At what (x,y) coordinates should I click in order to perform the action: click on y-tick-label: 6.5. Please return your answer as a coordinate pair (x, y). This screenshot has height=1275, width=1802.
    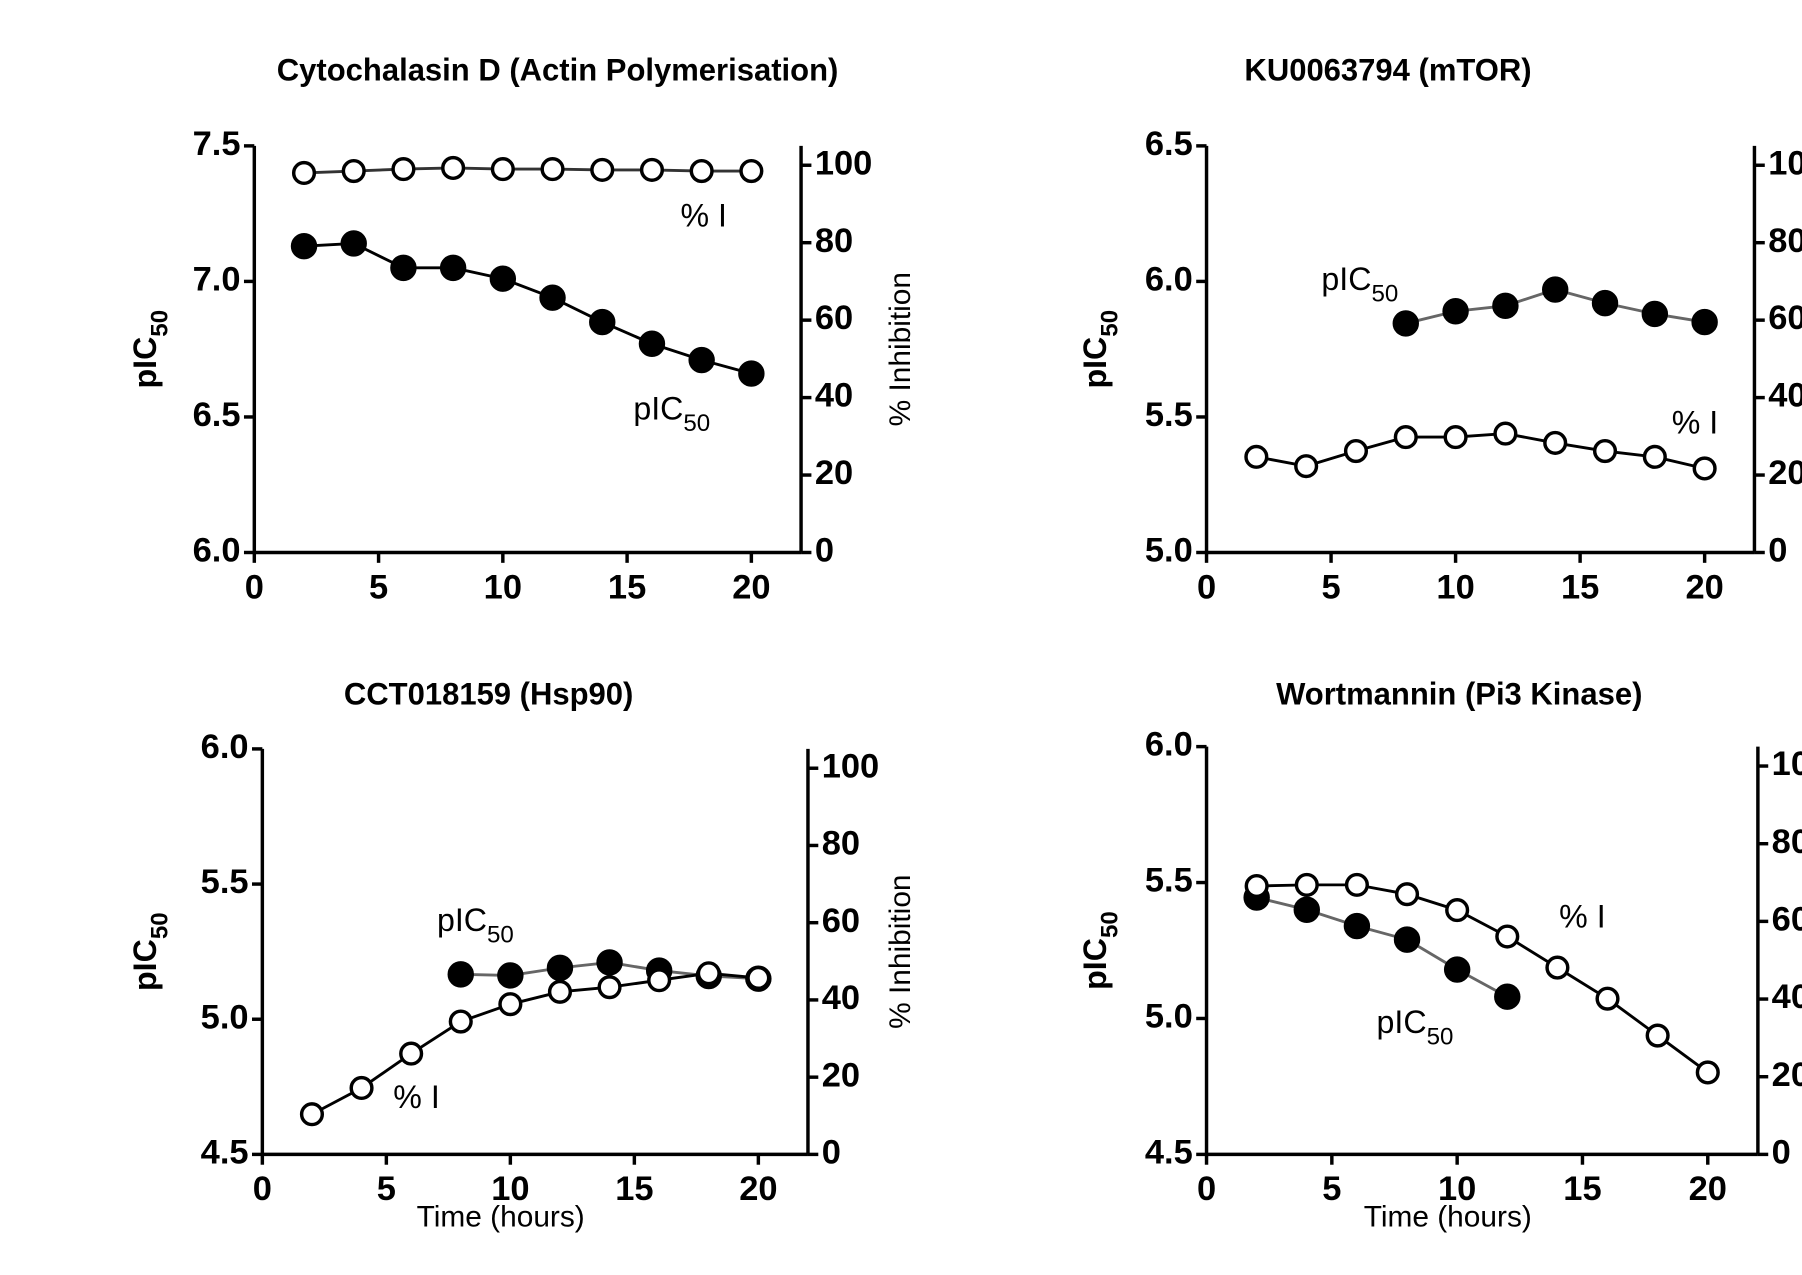
    Looking at the image, I should click on (1169, 144).